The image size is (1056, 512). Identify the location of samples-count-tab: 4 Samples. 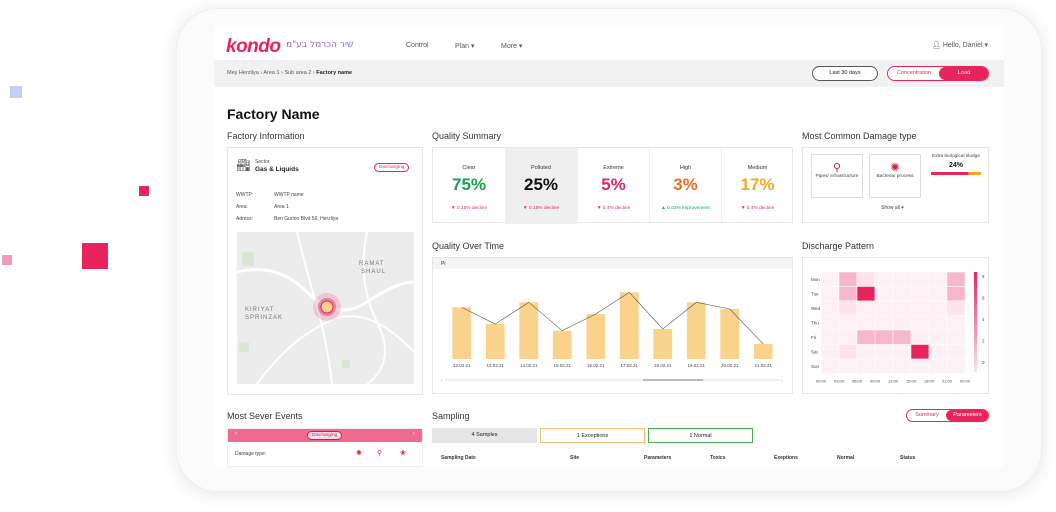
(484, 435).